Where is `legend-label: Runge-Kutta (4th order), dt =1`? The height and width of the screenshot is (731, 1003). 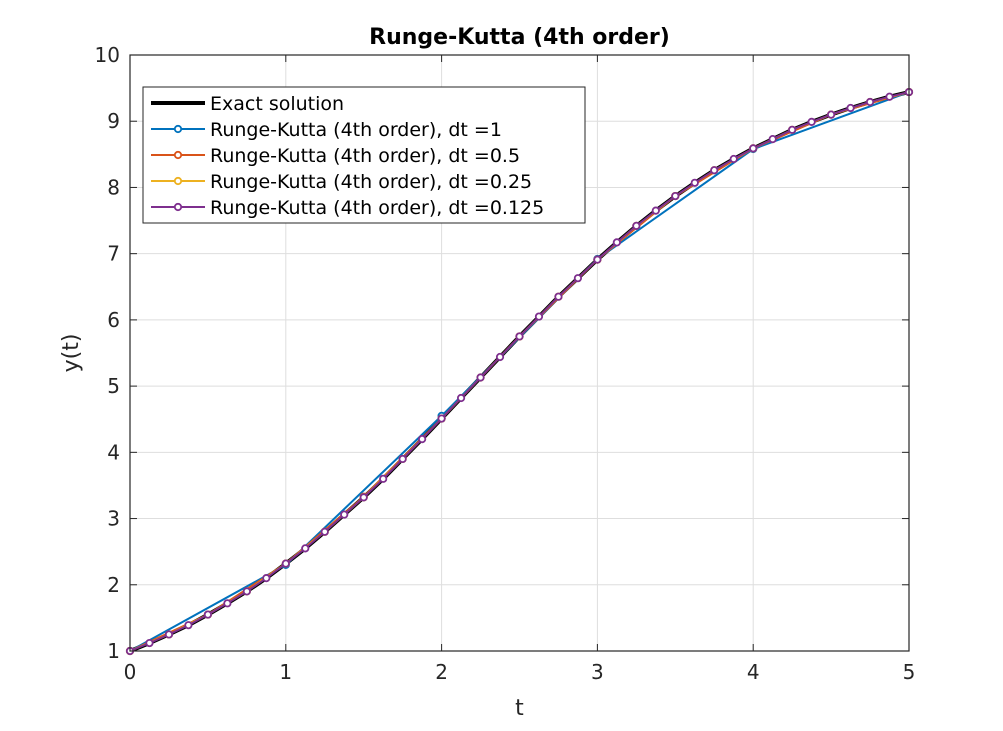 legend-label: Runge-Kutta (4th order), dt =1 is located at coordinates (356, 130).